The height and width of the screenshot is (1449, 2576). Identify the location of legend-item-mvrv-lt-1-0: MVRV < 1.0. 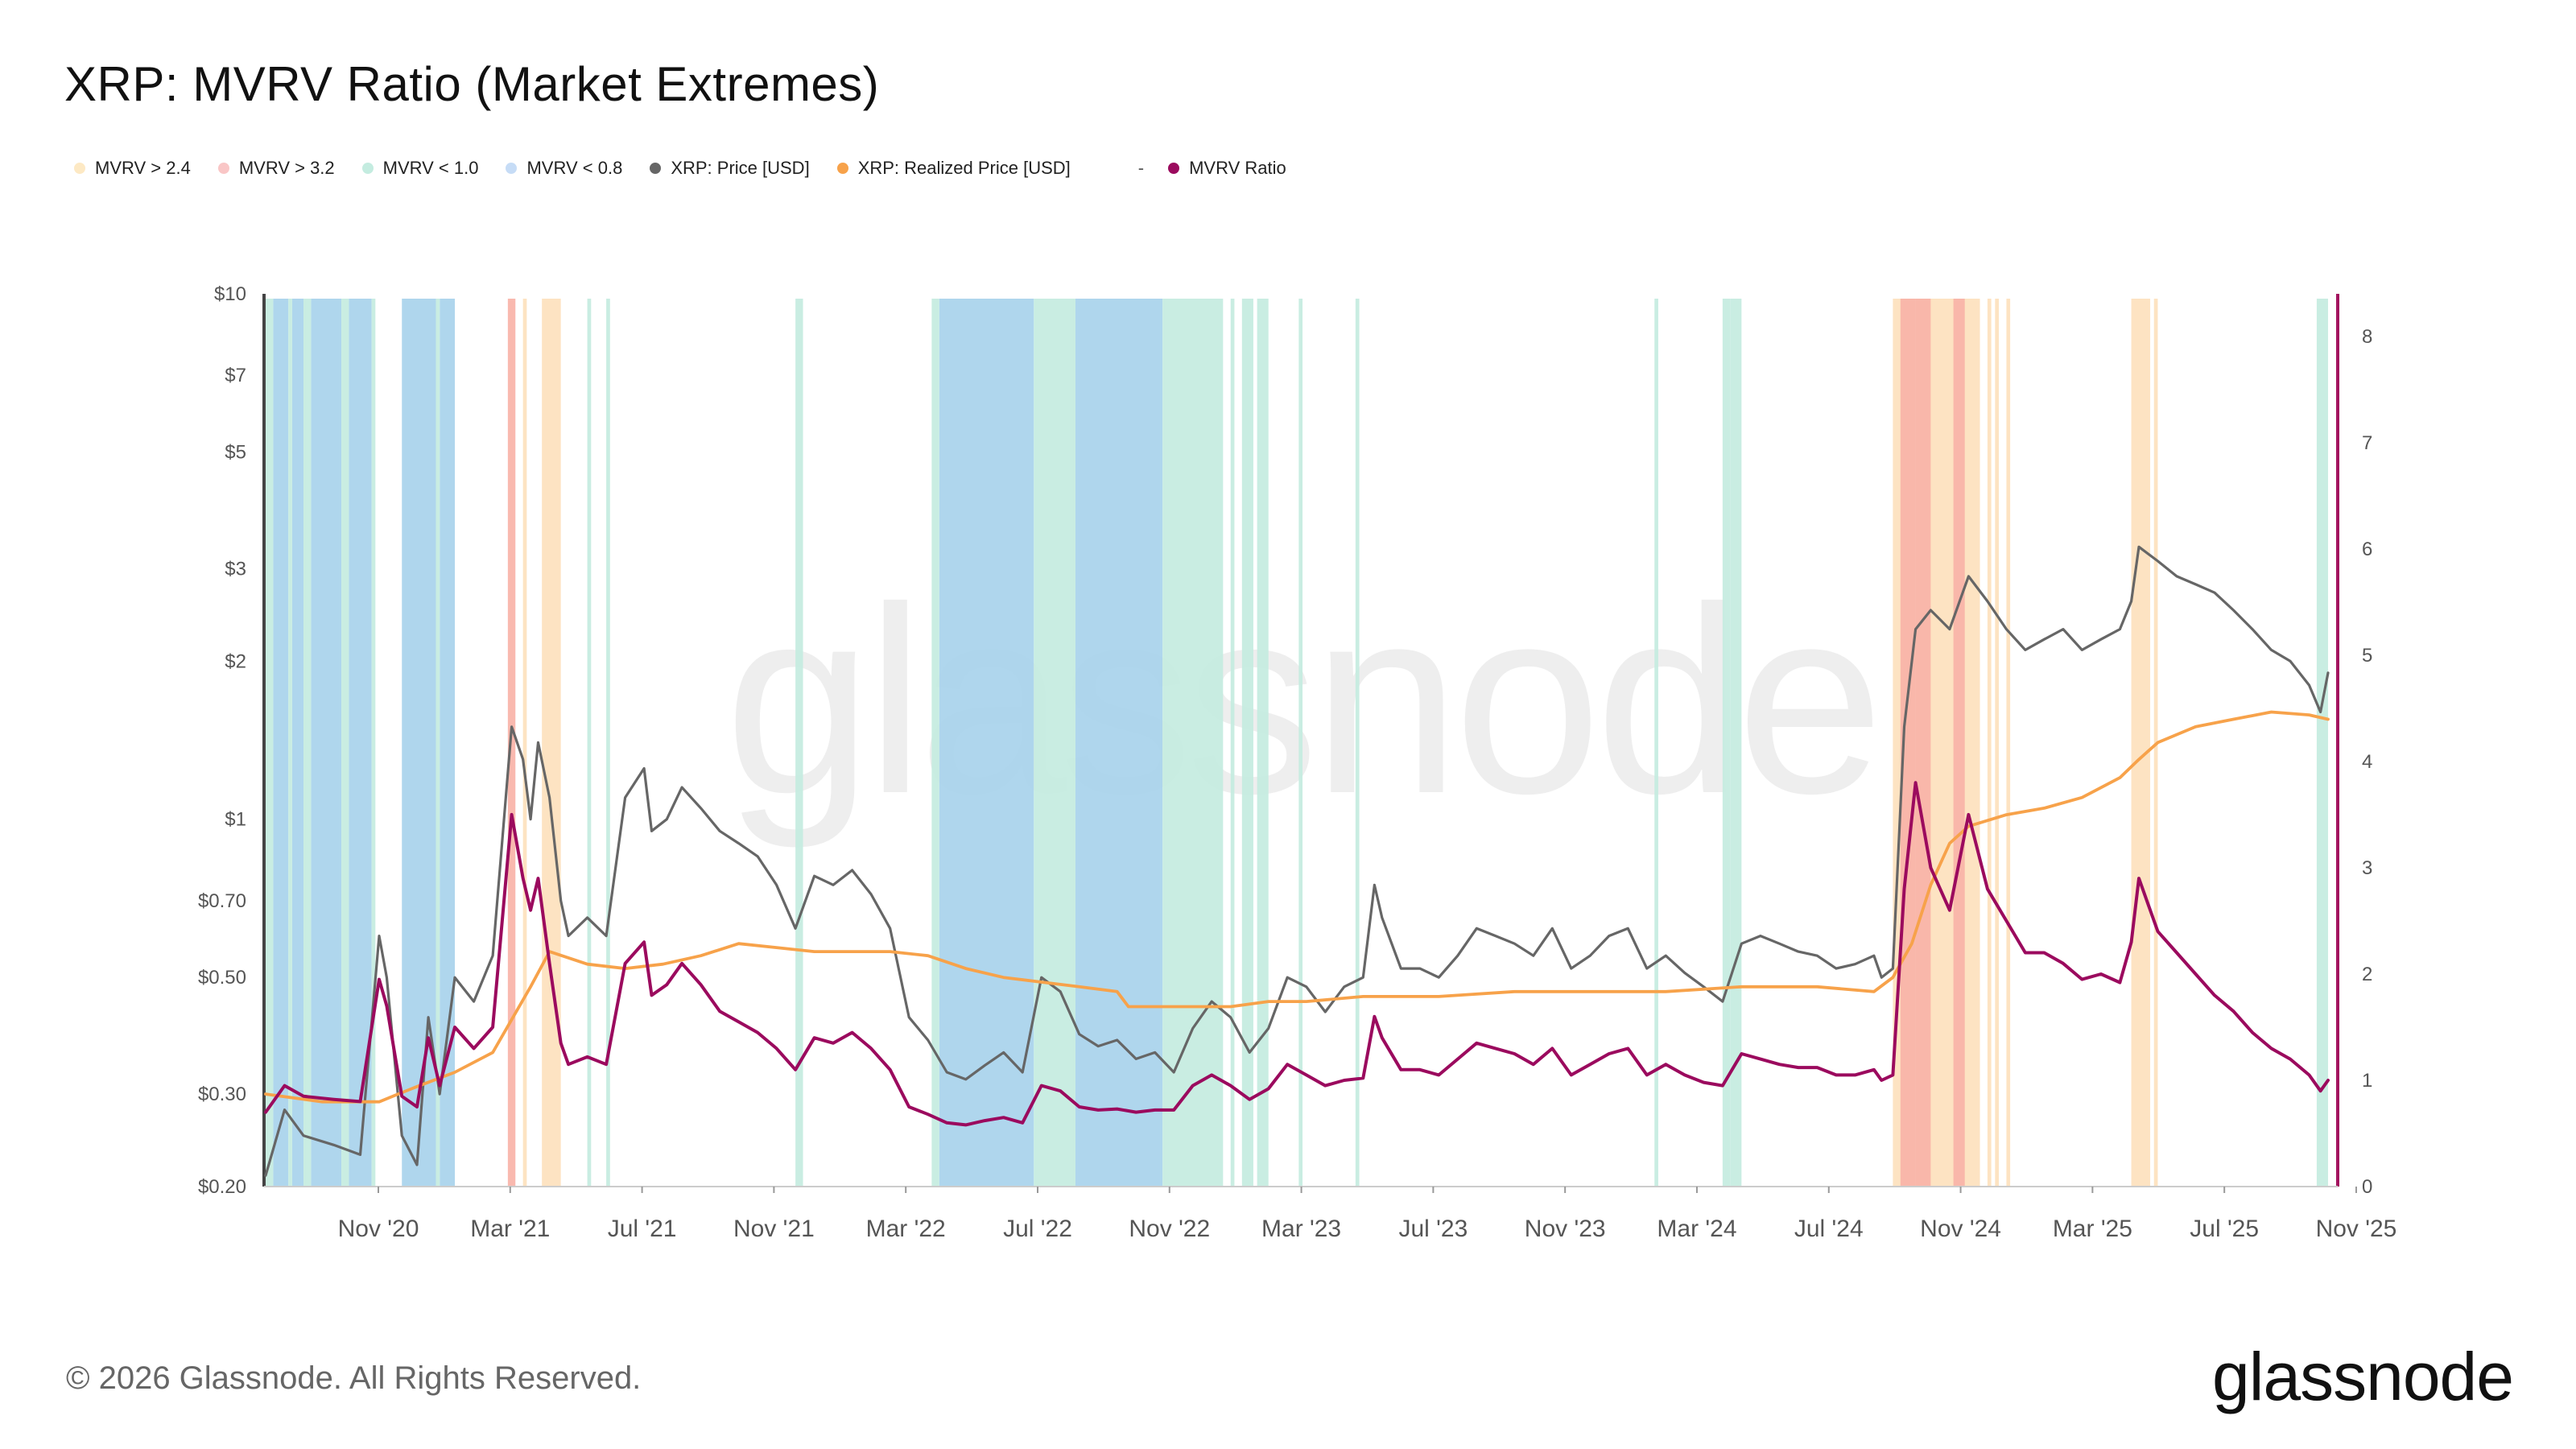
(420, 168).